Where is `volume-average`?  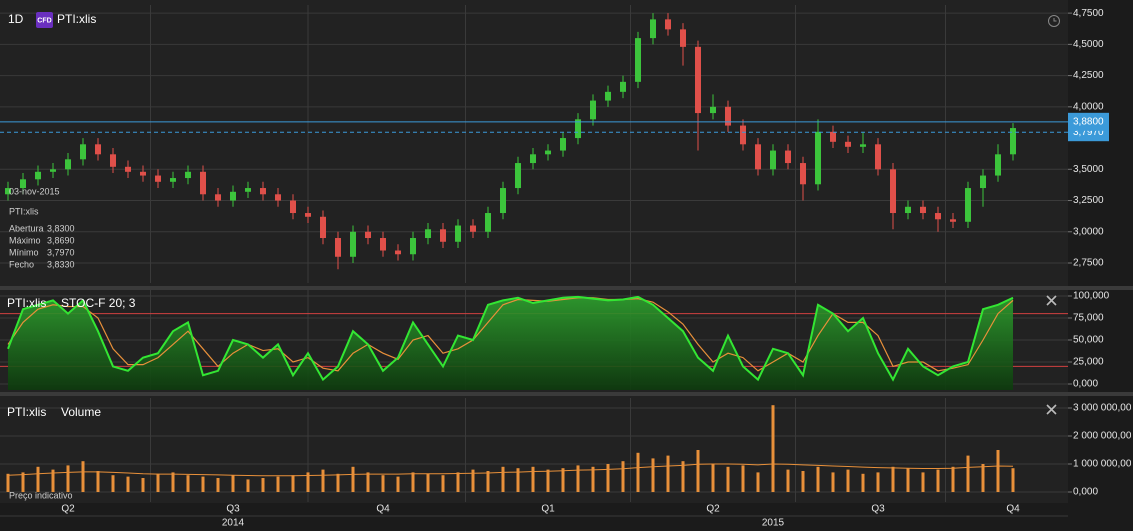 volume-average is located at coordinates (510, 470).